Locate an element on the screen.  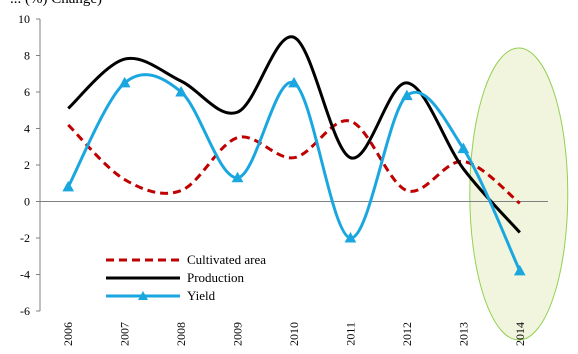
x-tick-label: 2010 is located at coordinates (294, 334).